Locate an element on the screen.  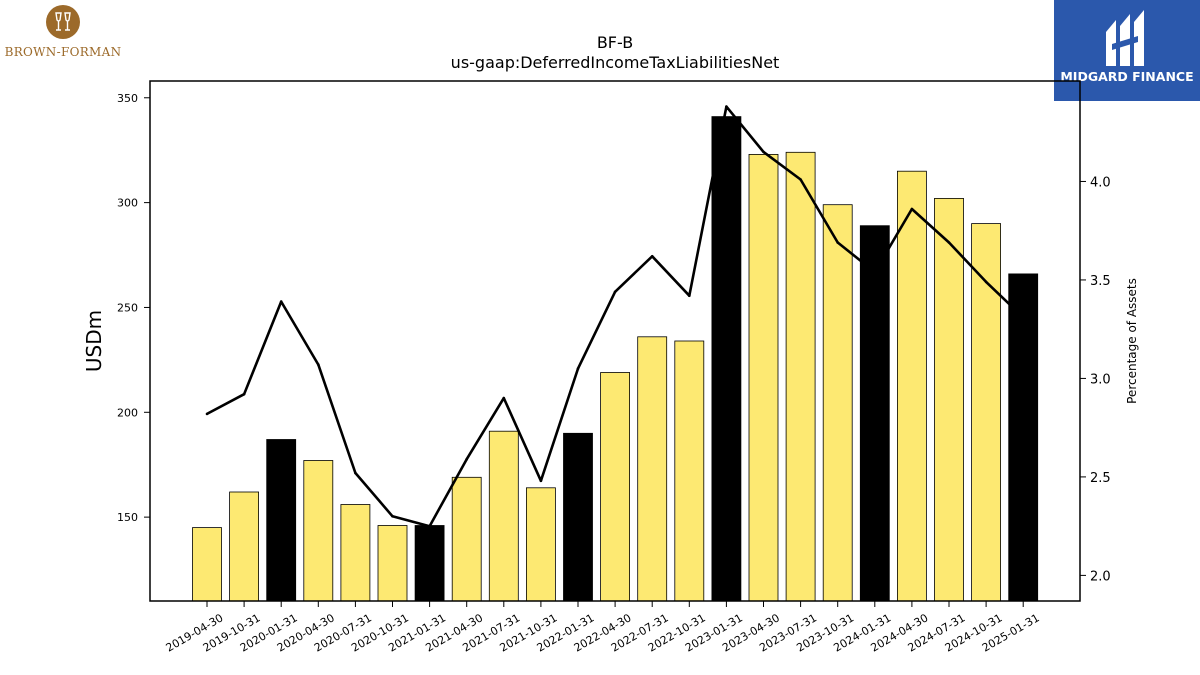
brown-forman-logo: BROWN-FORMAN is located at coordinates (65, 35).